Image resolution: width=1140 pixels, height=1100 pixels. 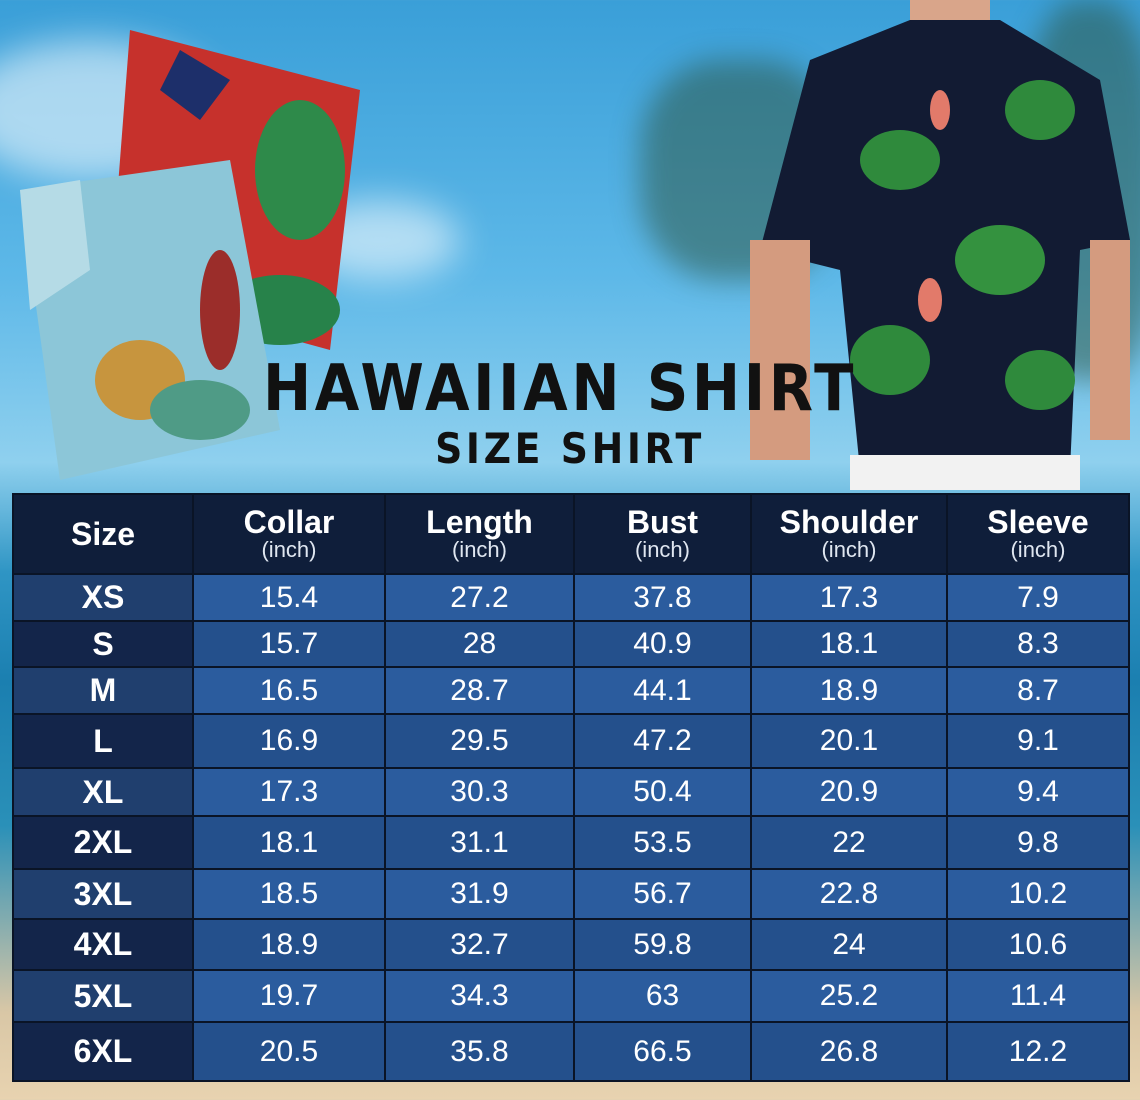 What do you see at coordinates (1038, 1051) in the screenshot?
I see `value-cell: 12.2` at bounding box center [1038, 1051].